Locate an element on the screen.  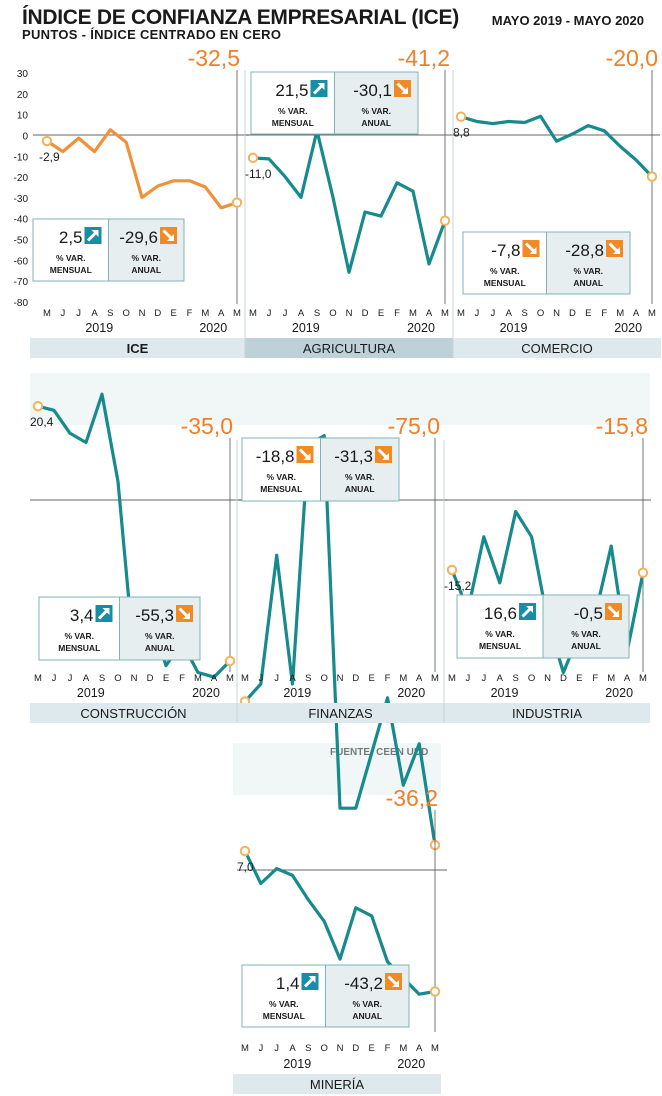
y-tick-label: 30 is located at coordinates (23, 74).